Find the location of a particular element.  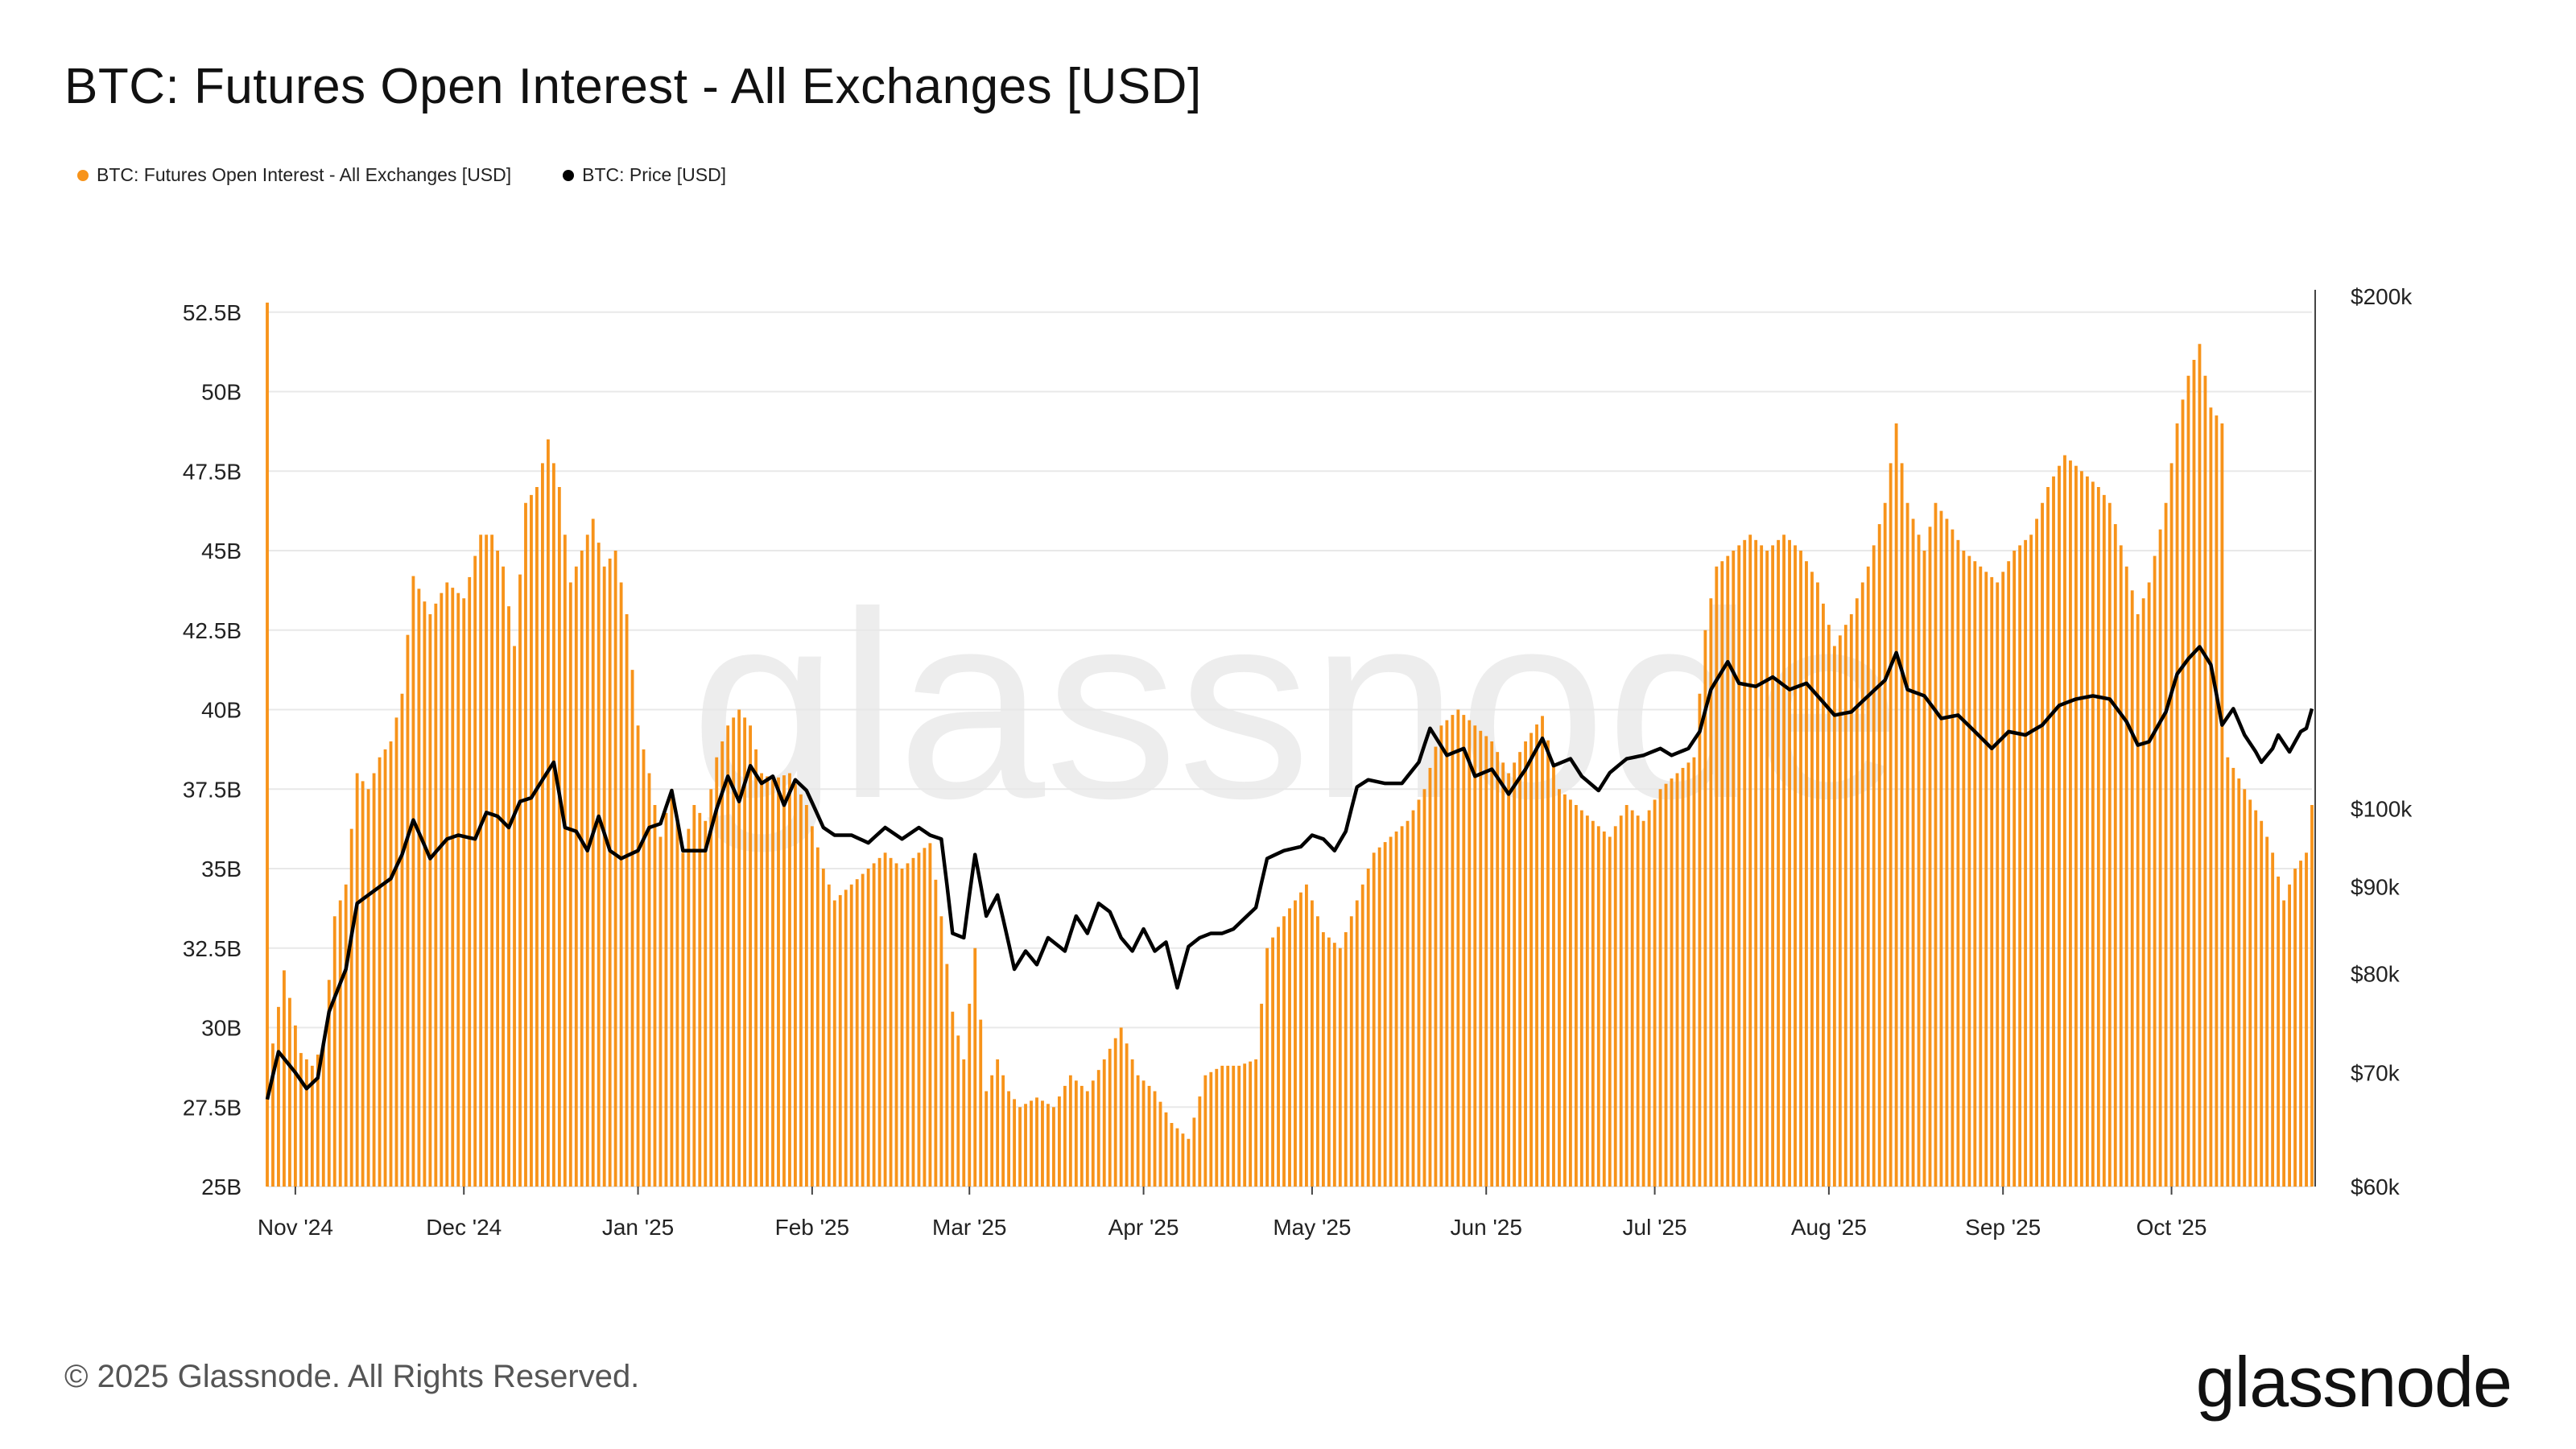

right-tick-label: $100k is located at coordinates (2382, 809).